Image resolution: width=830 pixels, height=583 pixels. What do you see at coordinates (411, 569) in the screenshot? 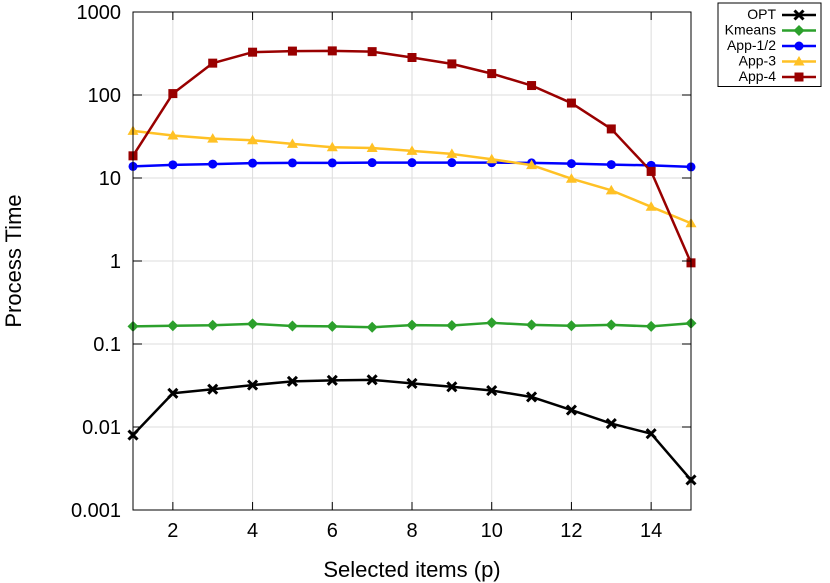
I see `x-axis-label: Selected items (p)` at bounding box center [411, 569].